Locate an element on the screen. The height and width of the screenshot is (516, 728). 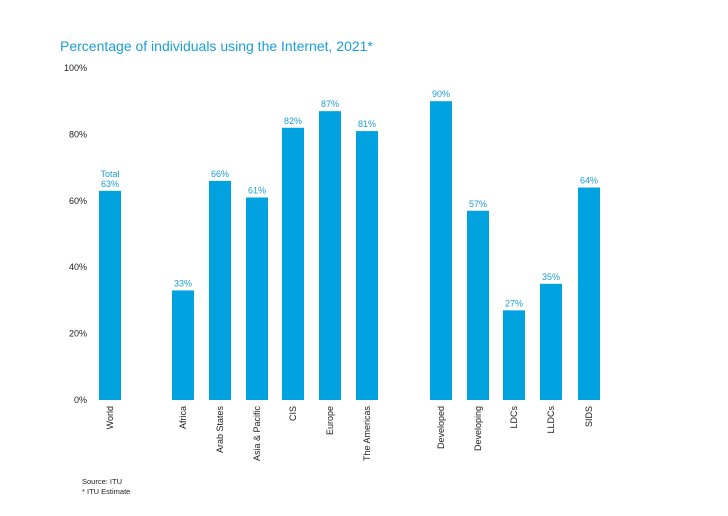
annotation-label: Total is located at coordinates (109, 174).